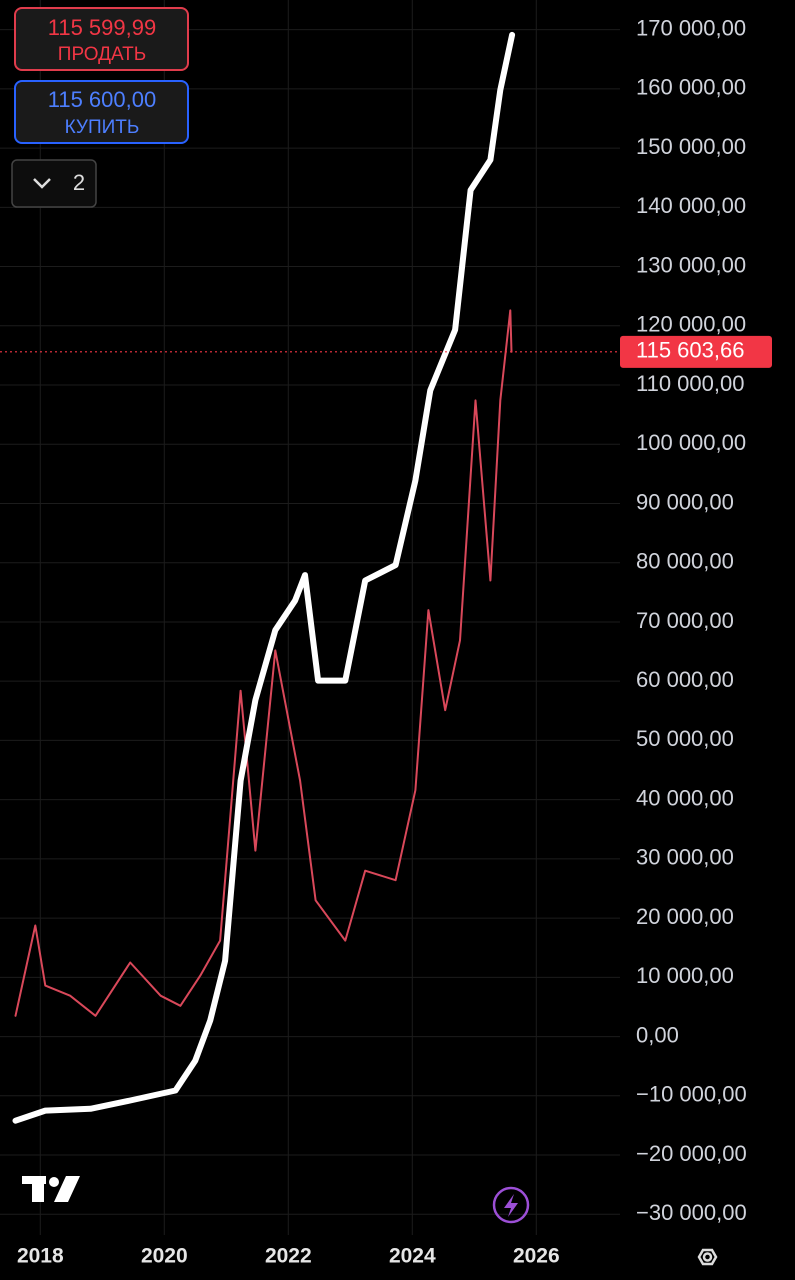  What do you see at coordinates (691, 324) in the screenshot?
I see `y-tick-label: 120 000,00` at bounding box center [691, 324].